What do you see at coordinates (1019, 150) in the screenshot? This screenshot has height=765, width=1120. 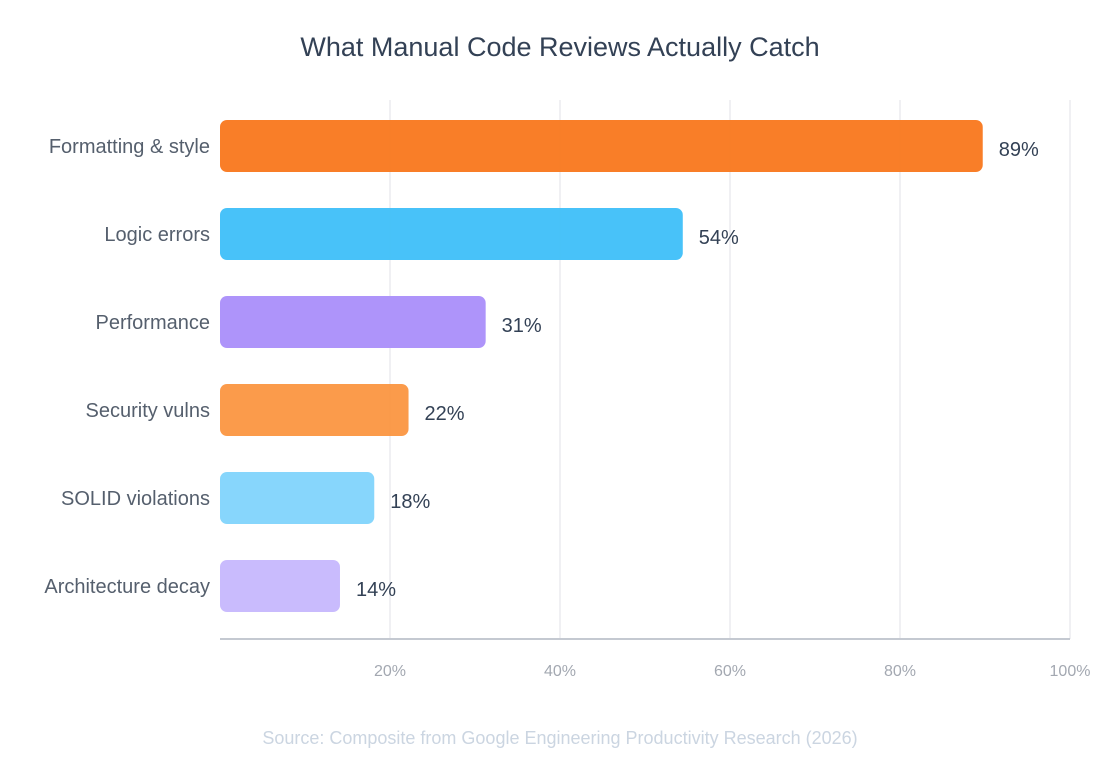 I see `value-label: 89%` at bounding box center [1019, 150].